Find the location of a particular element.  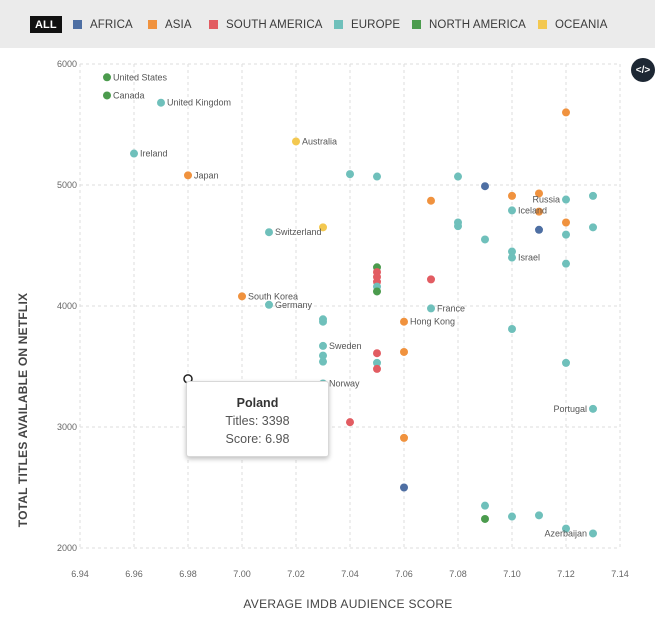

point-tooltip: Poland Titles: 3398 Score: 6.98 is located at coordinates (257, 419).